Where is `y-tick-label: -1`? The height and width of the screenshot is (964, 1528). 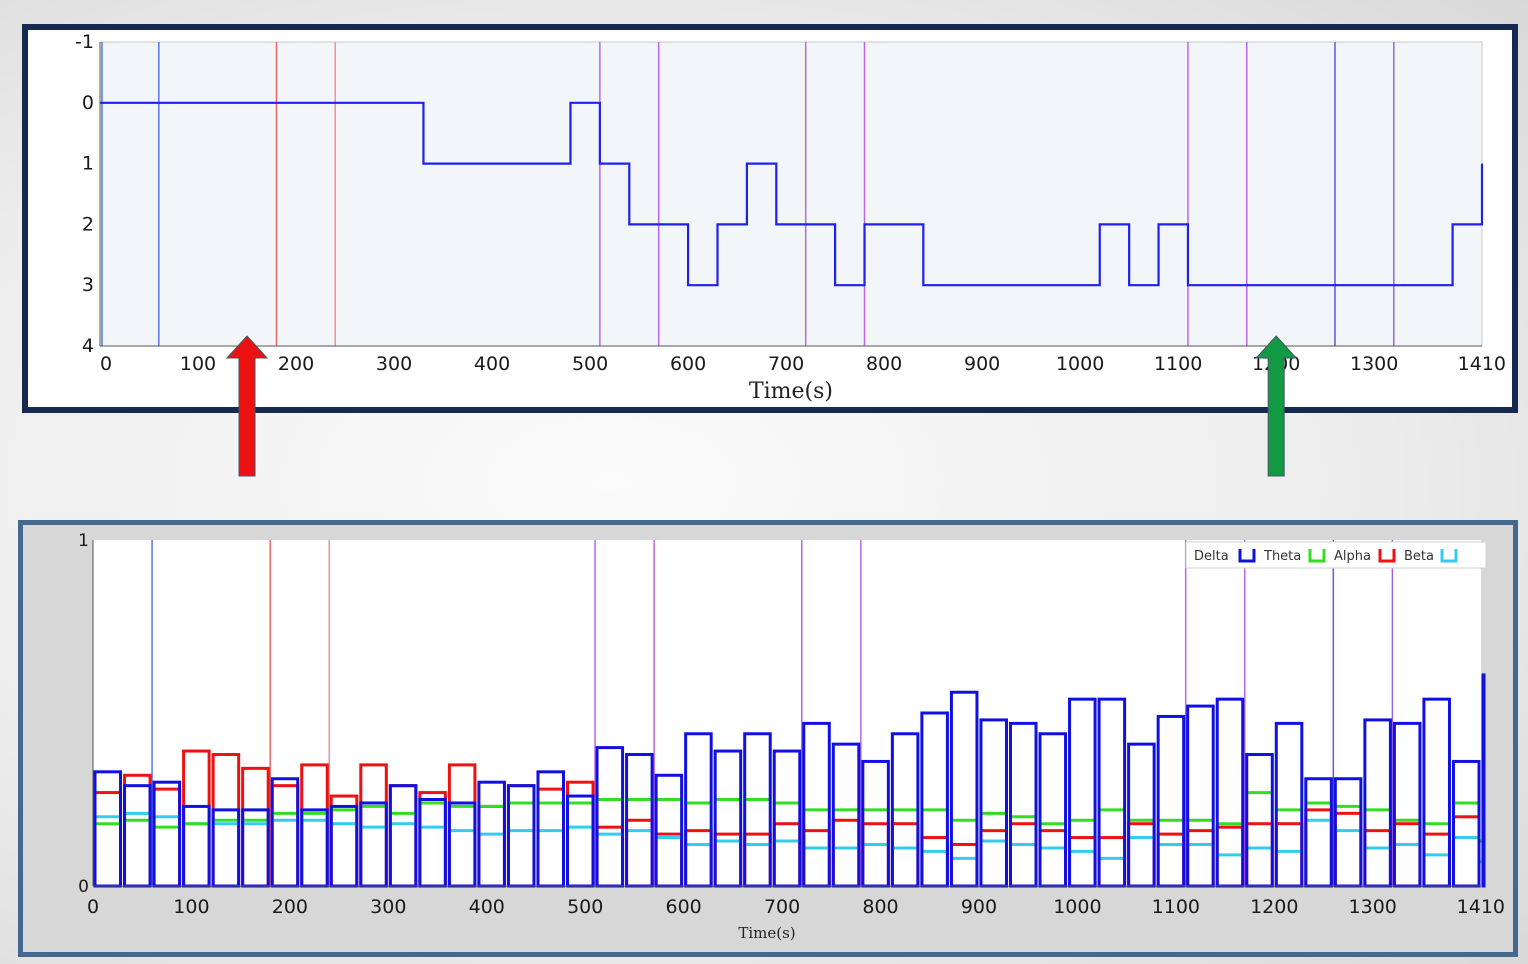 y-tick-label: -1 is located at coordinates (84, 42).